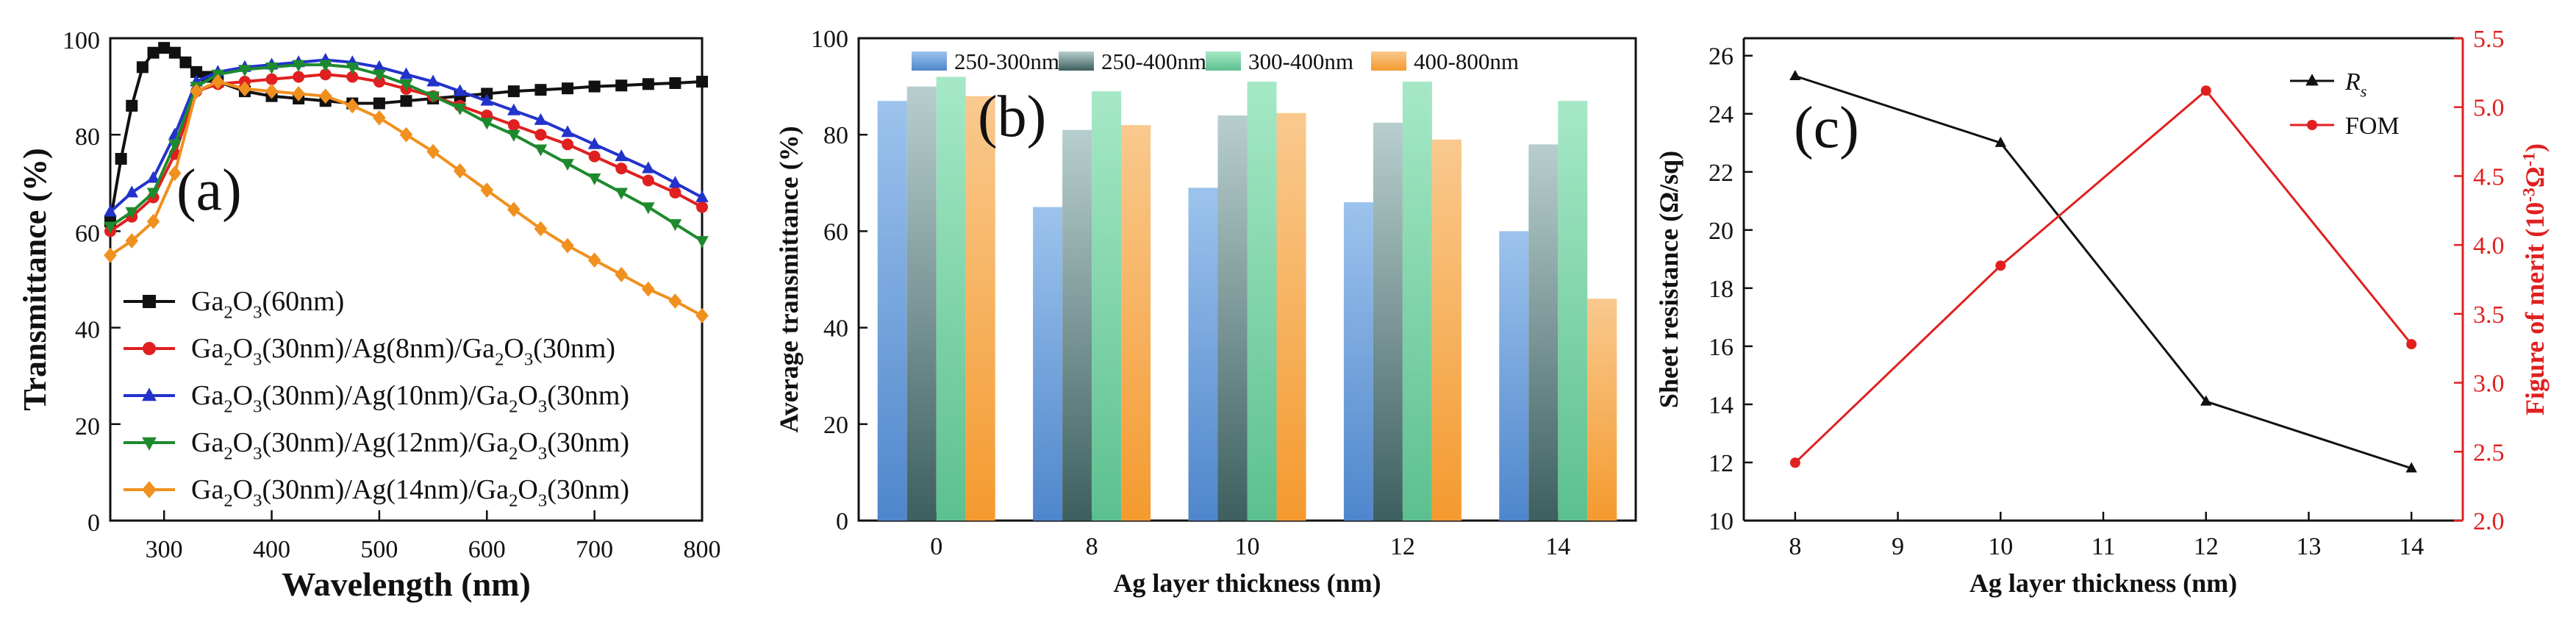  I want to click on y-axis-label: Sheet resistance (Ω/sq), so click(1669, 279).